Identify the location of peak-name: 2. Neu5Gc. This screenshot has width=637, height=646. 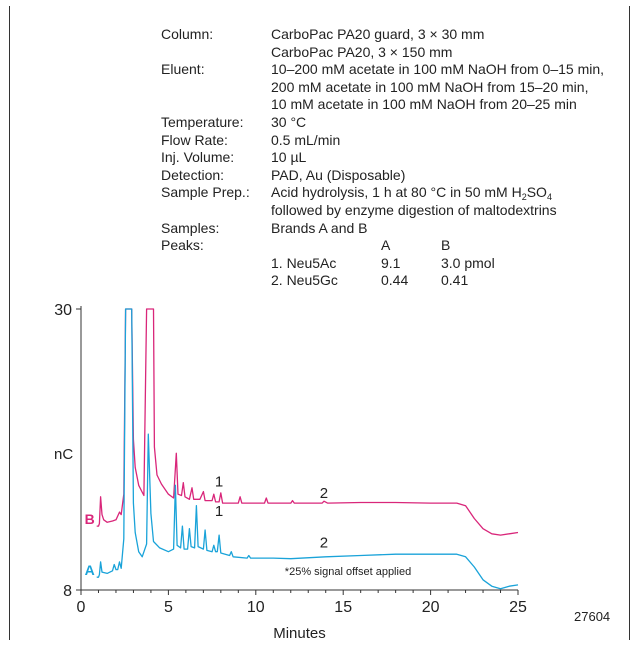
(304, 280).